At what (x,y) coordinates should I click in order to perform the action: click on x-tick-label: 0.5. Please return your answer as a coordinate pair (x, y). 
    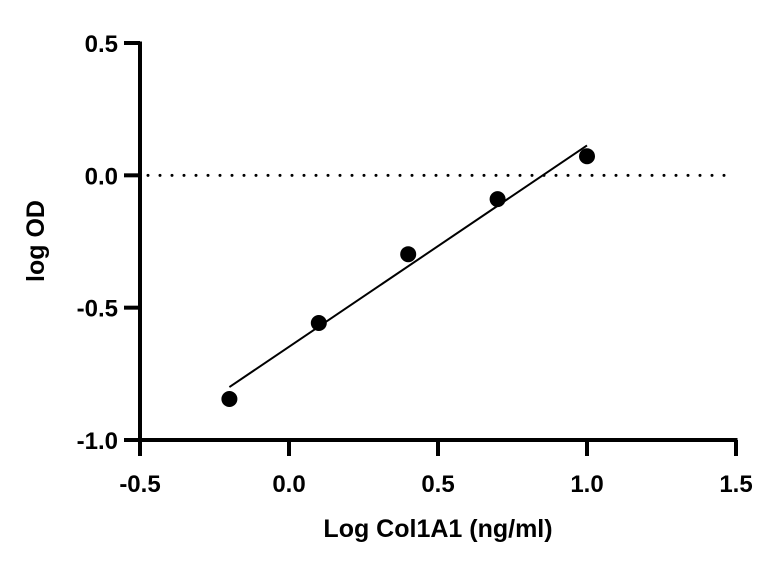
    Looking at the image, I should click on (437, 484).